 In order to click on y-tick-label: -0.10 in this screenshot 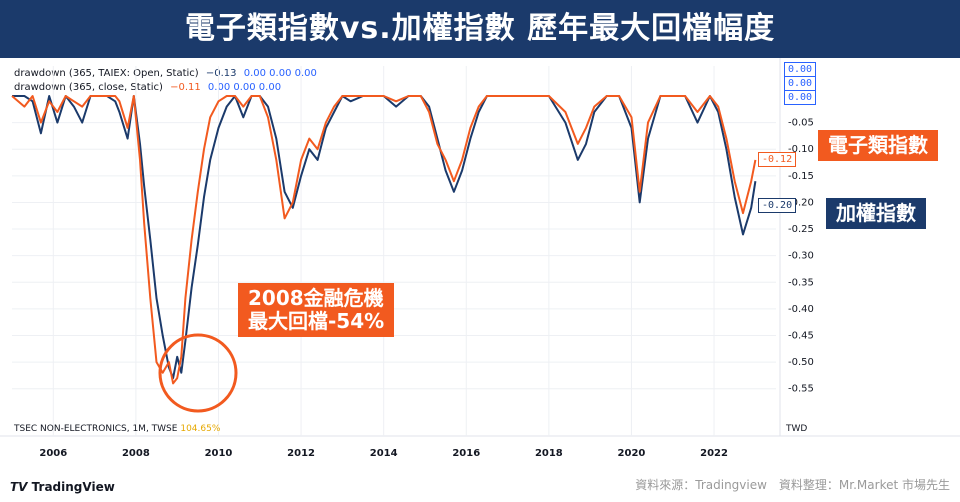, I will do `click(801, 149)`.